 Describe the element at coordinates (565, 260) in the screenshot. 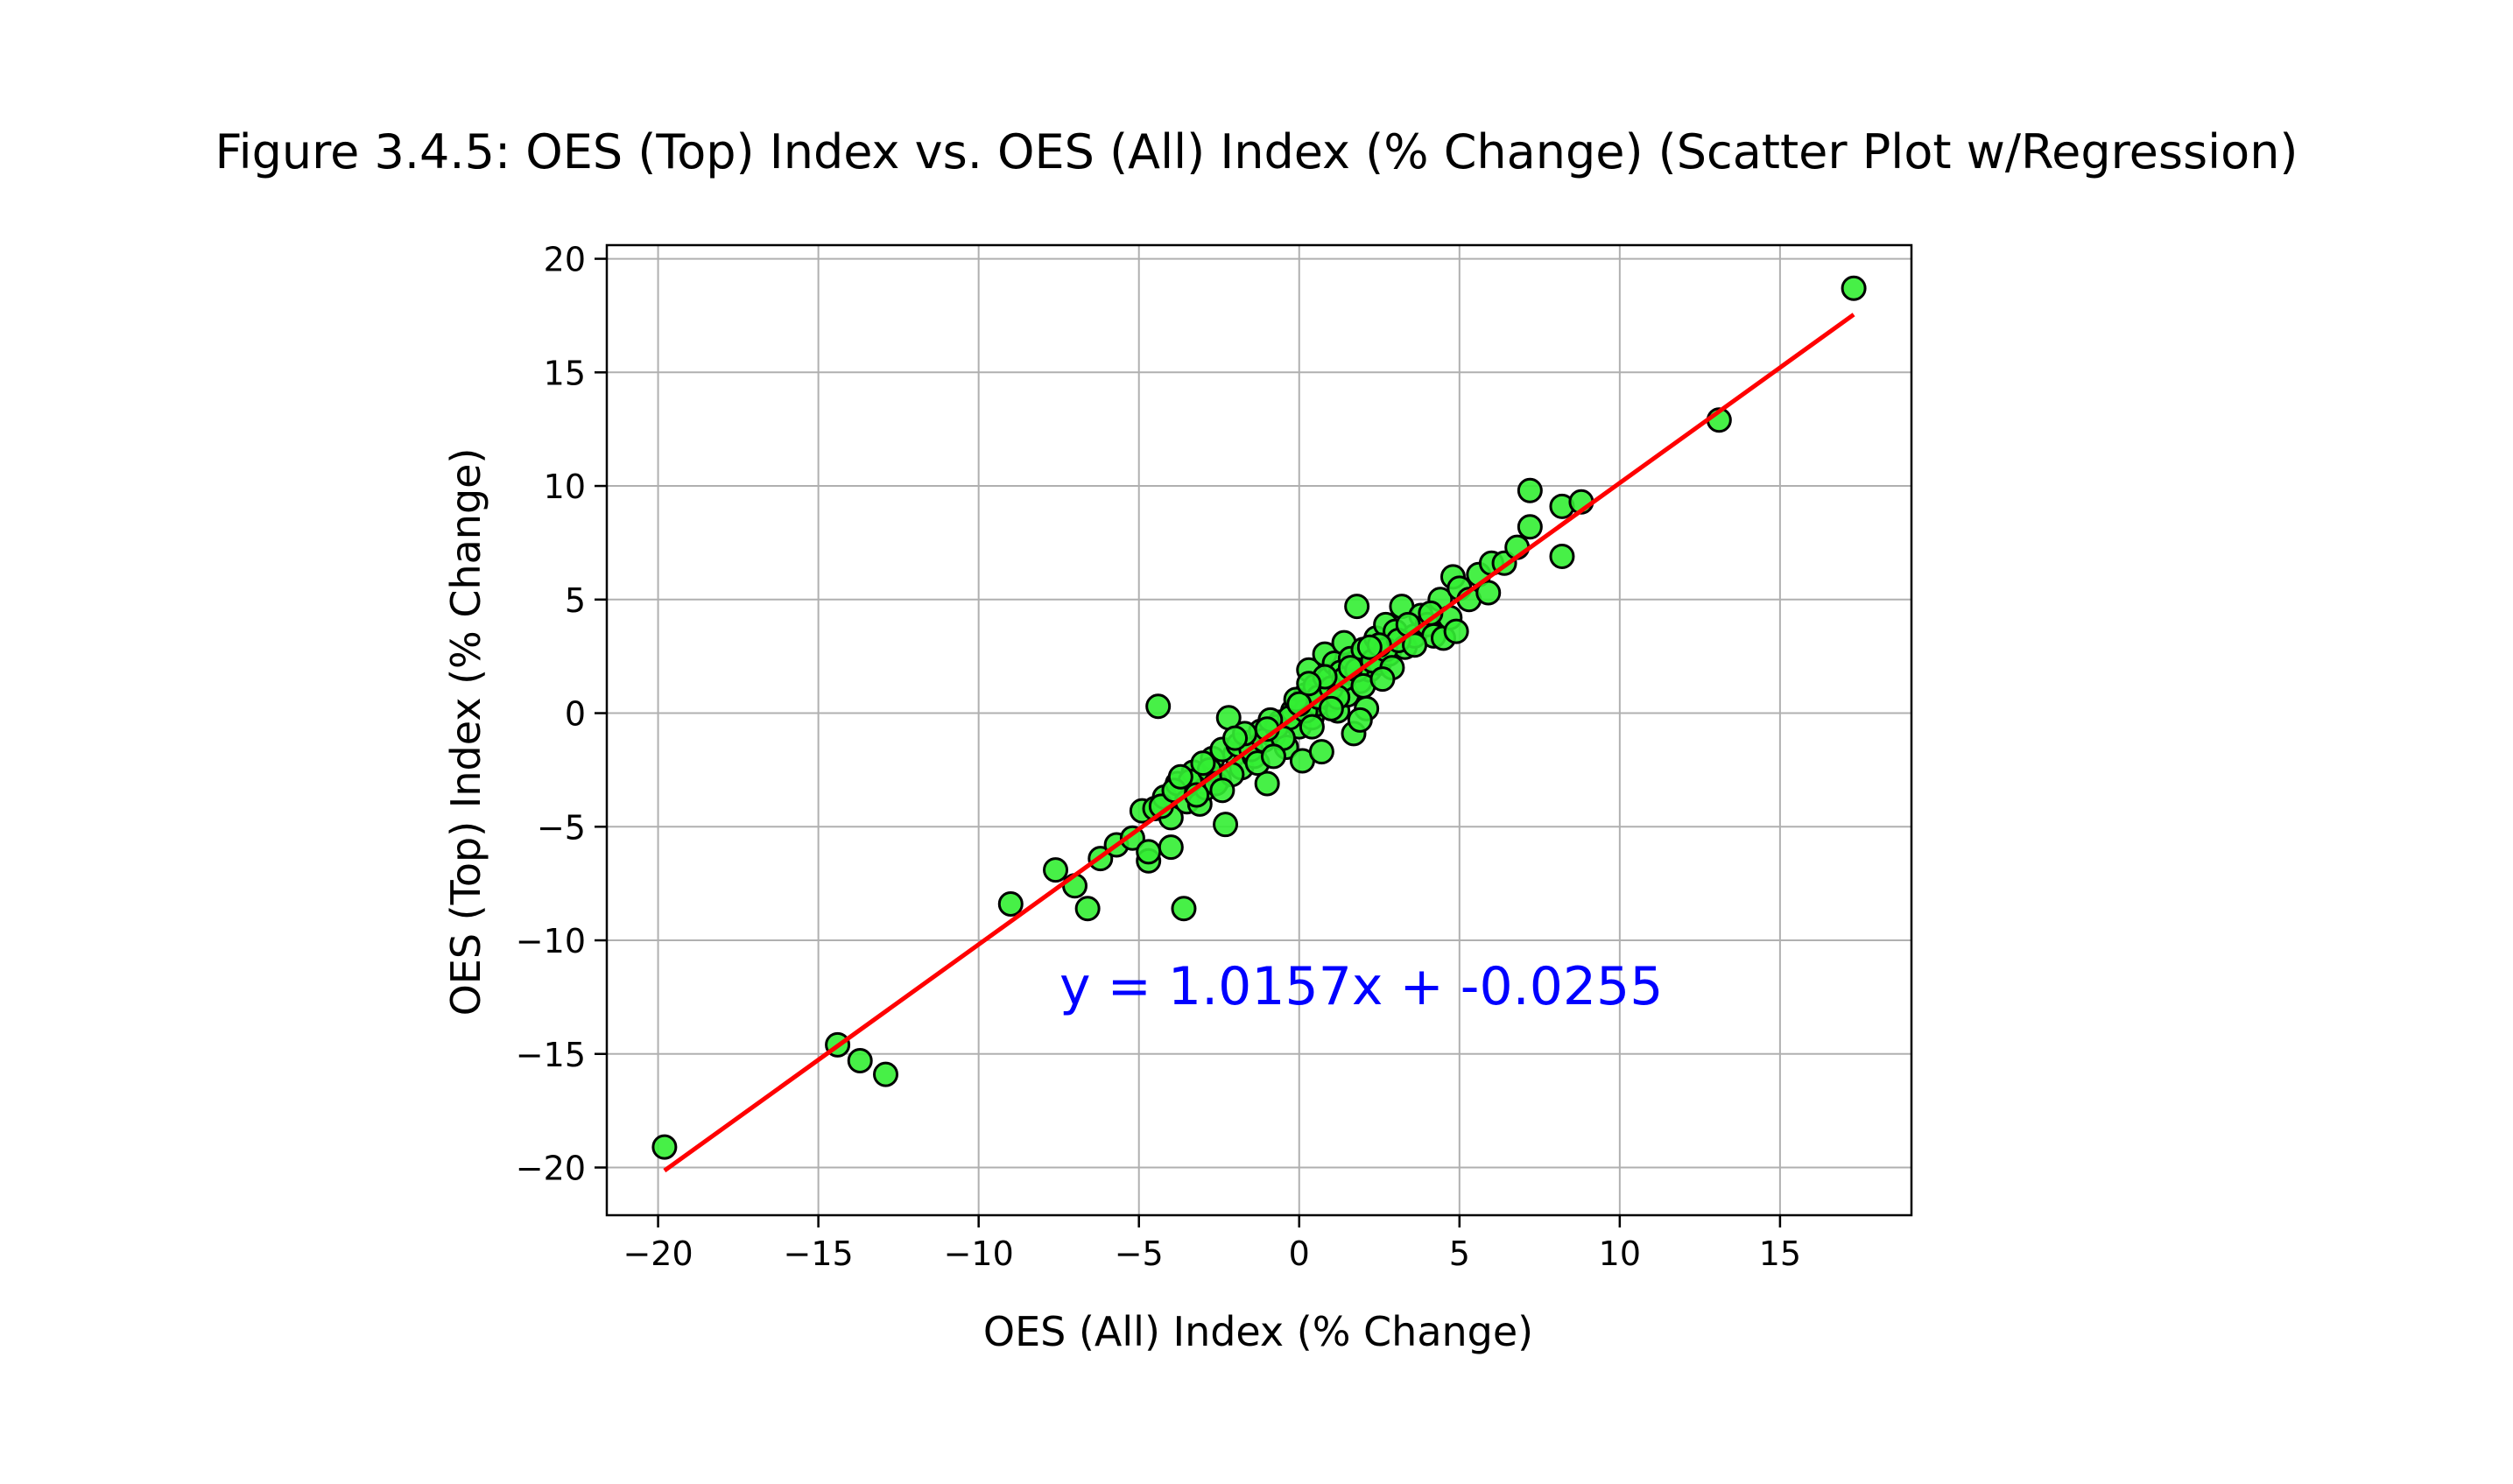

I see `y-tick-label: 20` at that location.